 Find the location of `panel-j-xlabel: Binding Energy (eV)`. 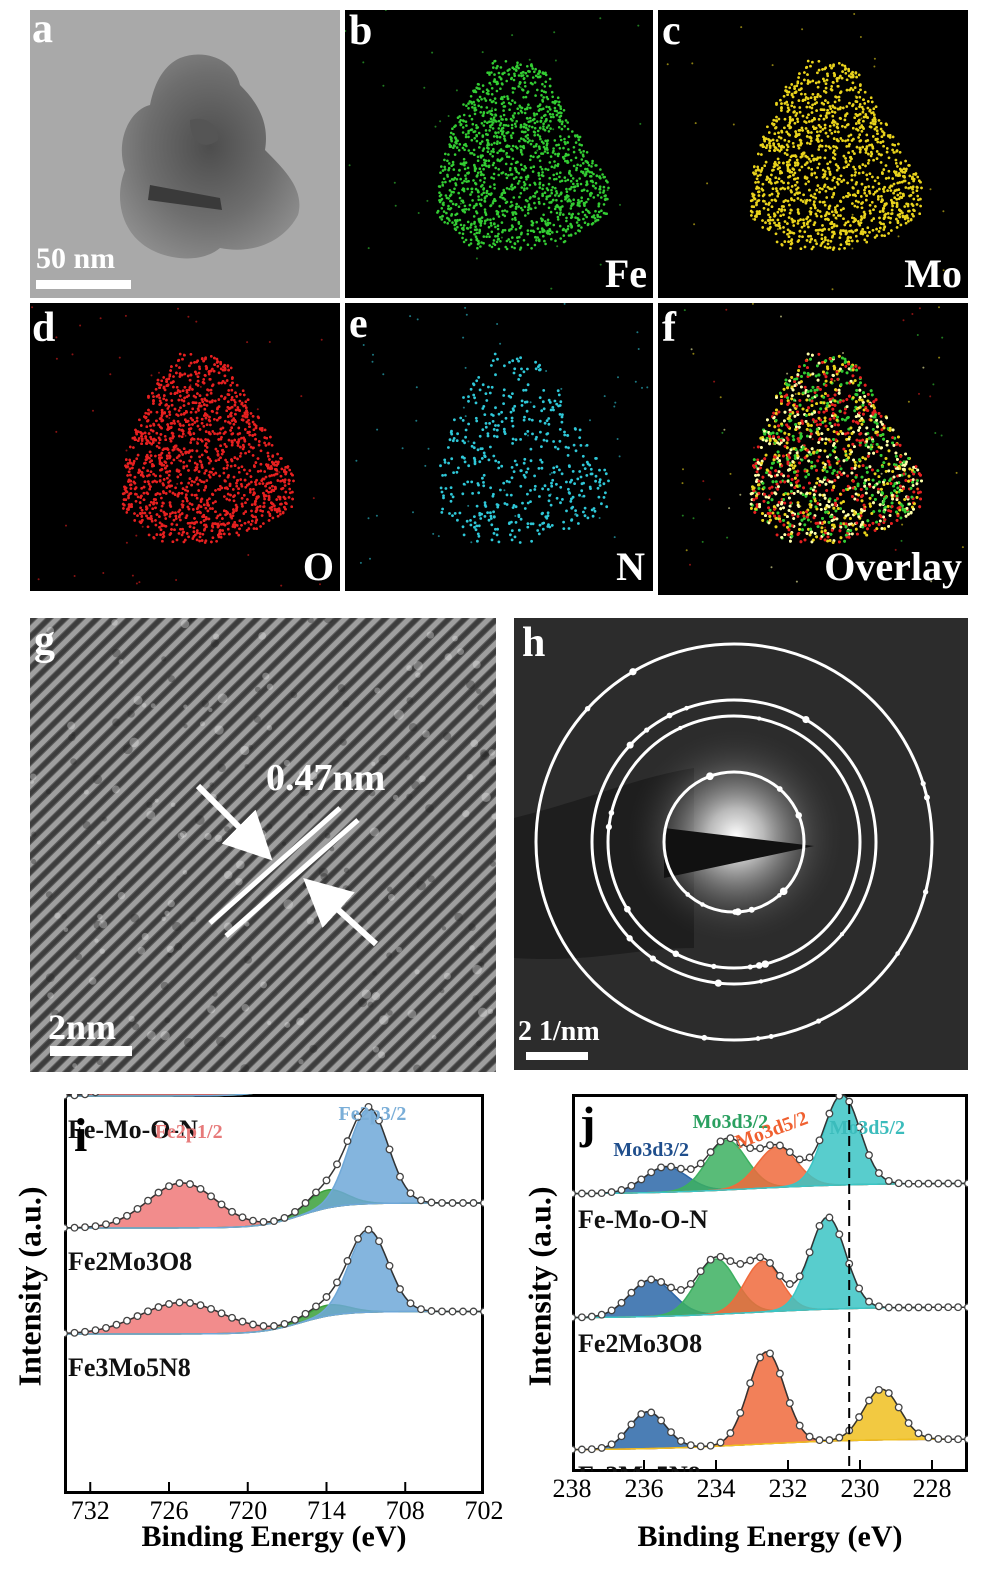

panel-j-xlabel: Binding Energy (eV) is located at coordinates (770, 1536).